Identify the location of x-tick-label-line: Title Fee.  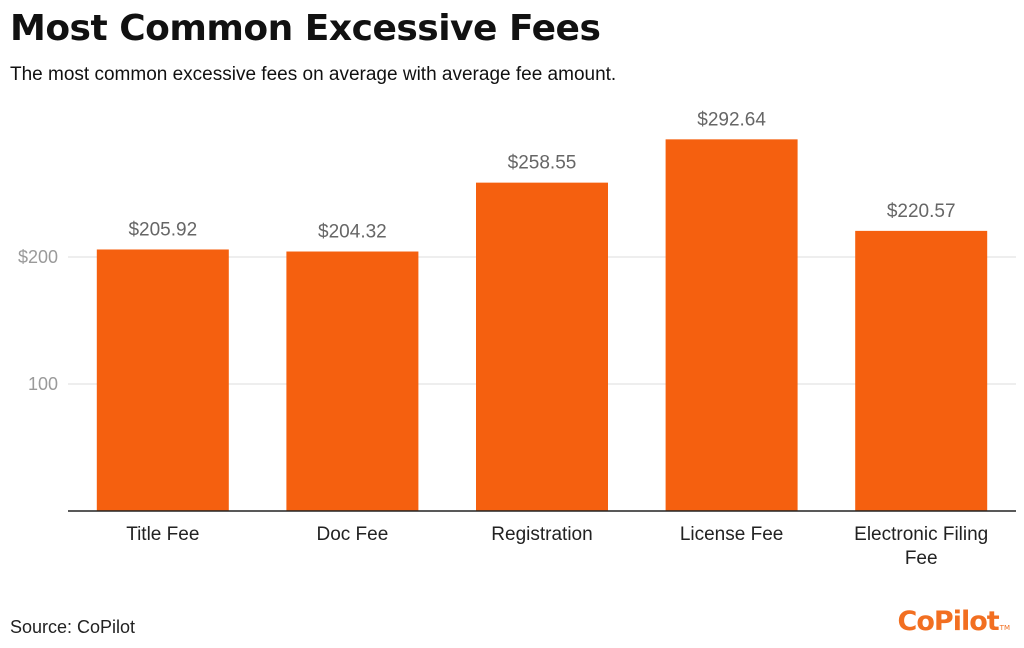
(162, 534).